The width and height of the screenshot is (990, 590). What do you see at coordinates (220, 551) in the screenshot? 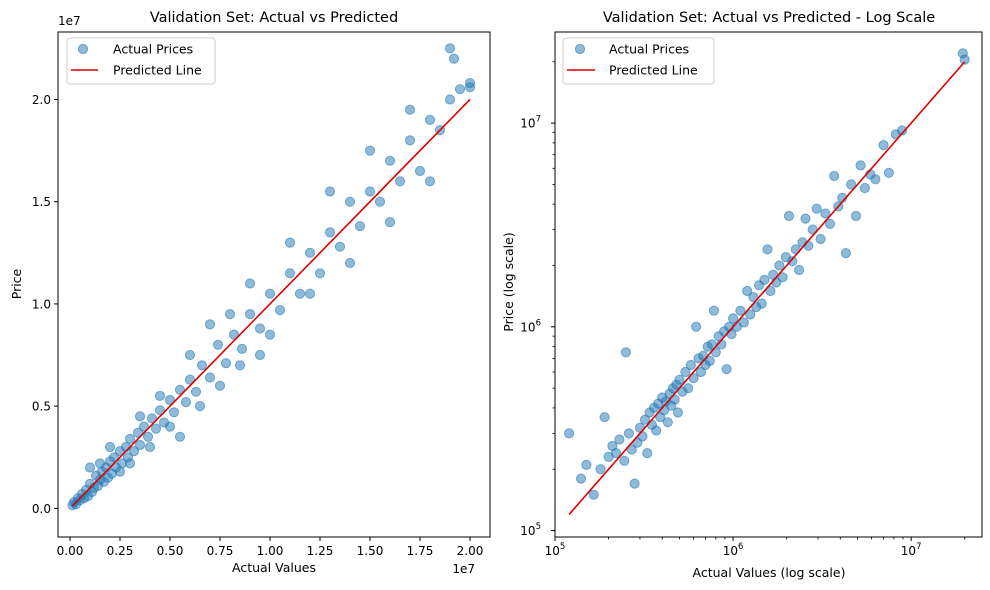
I see `x-tick-label: 0.75` at bounding box center [220, 551].